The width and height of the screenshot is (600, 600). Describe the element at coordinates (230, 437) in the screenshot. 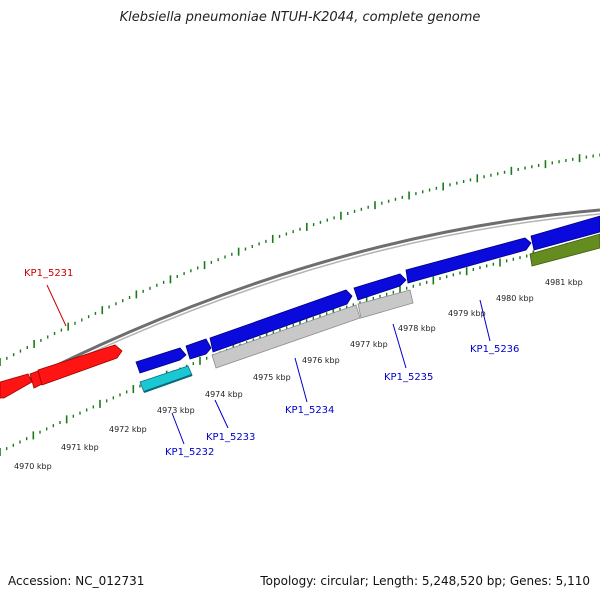

I see `gene-label-KP1_5233: KP1_5233` at that location.